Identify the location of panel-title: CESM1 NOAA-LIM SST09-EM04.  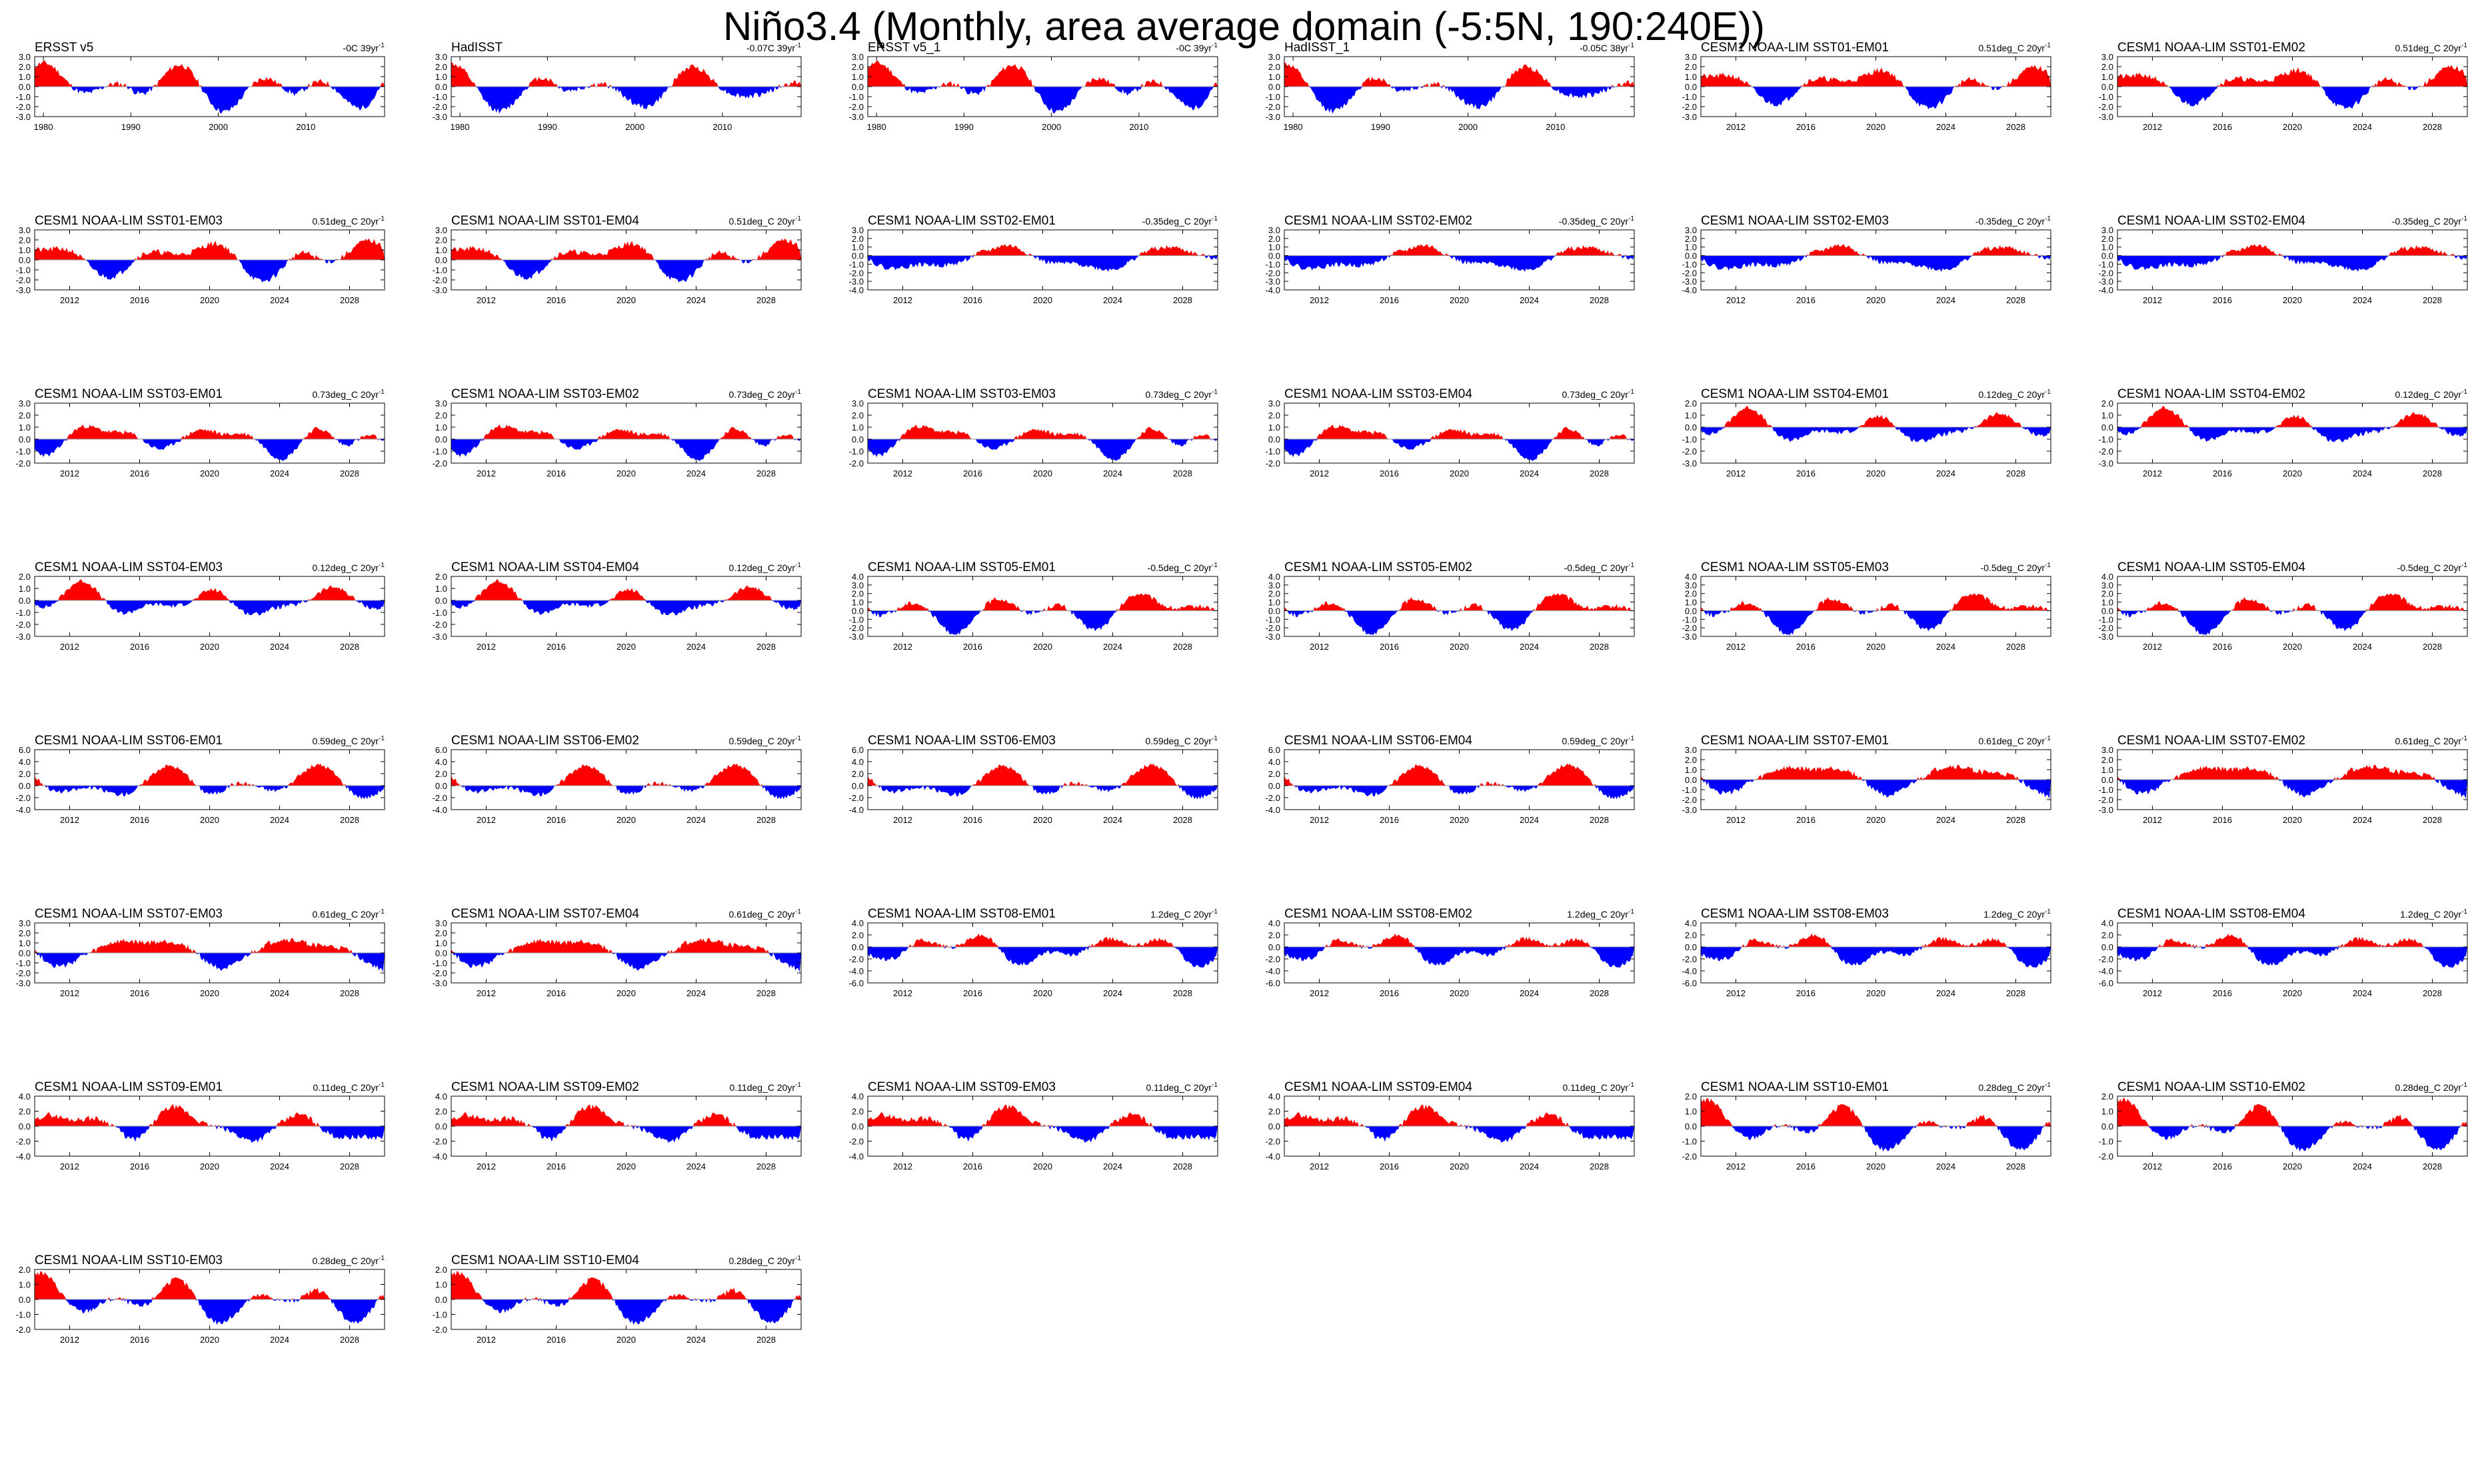
(1378, 1087).